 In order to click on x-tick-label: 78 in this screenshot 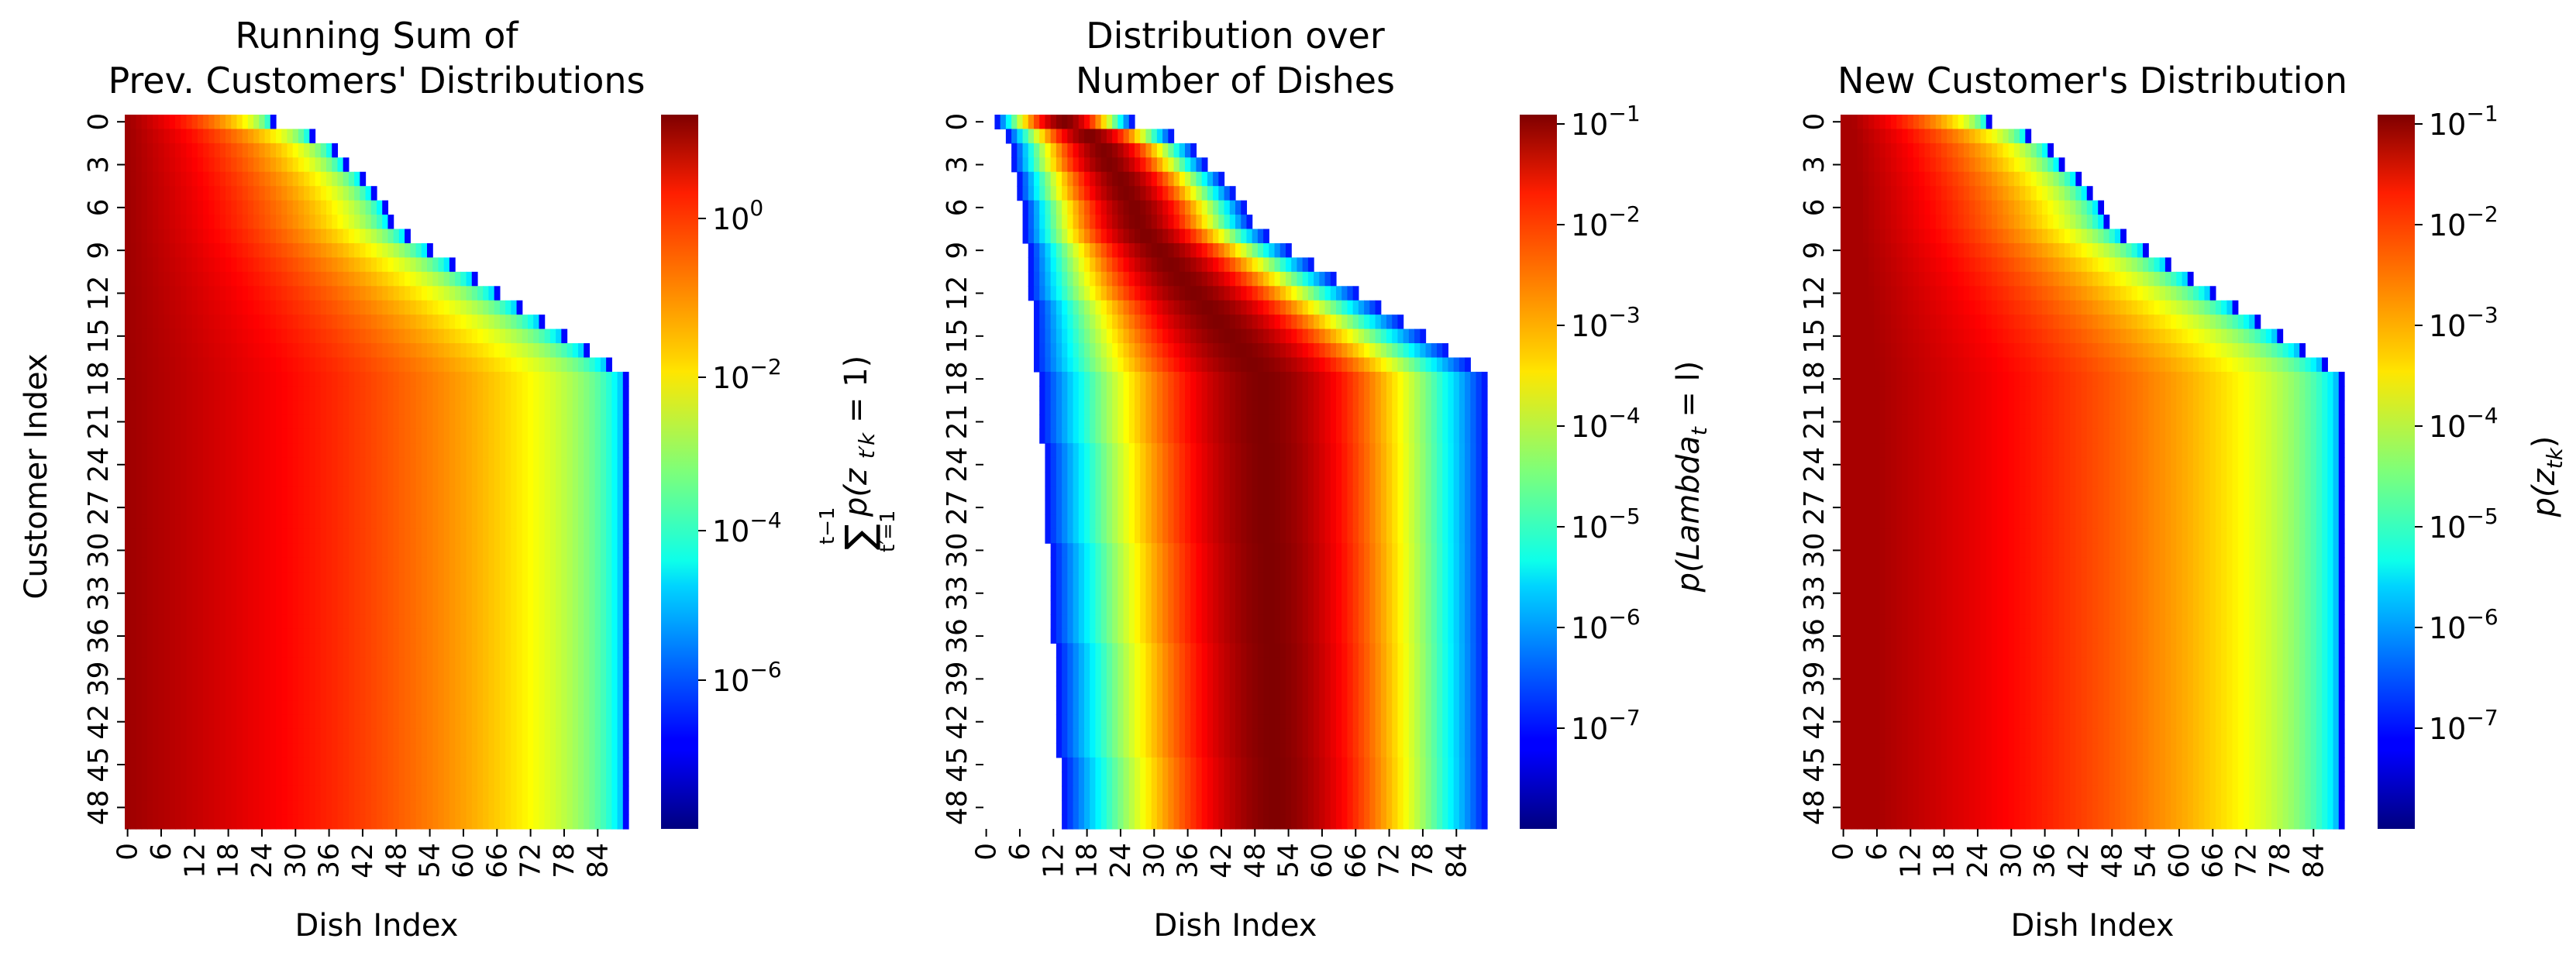, I will do `click(564, 861)`.